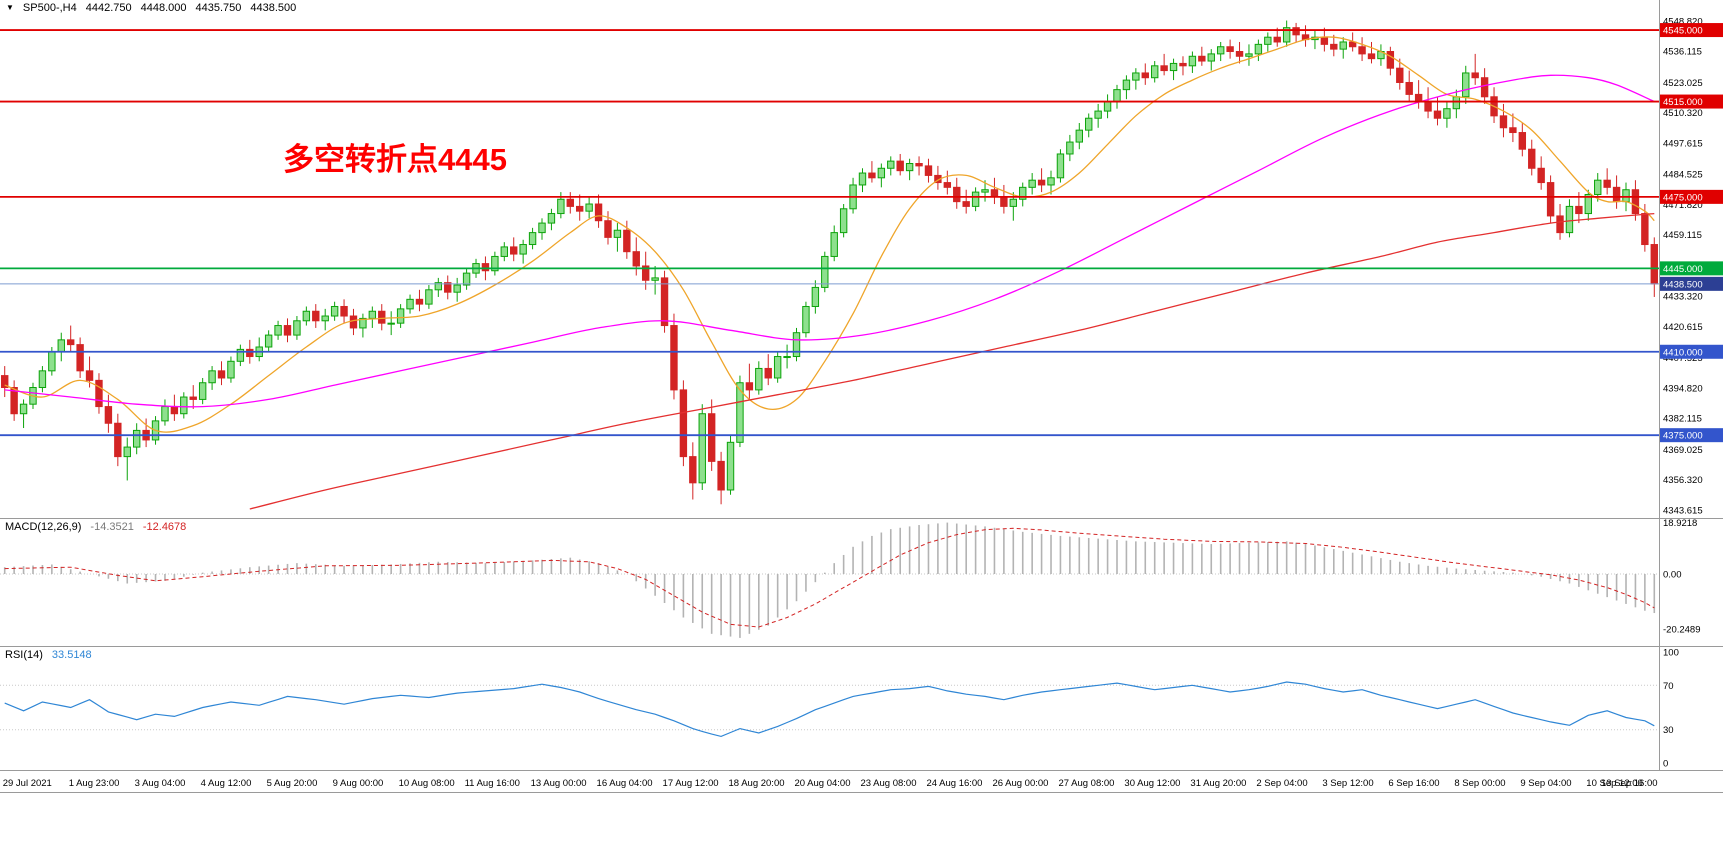 The height and width of the screenshot is (843, 1723). I want to click on svg-text: 10 Sep 12:00, so click(1614, 783).